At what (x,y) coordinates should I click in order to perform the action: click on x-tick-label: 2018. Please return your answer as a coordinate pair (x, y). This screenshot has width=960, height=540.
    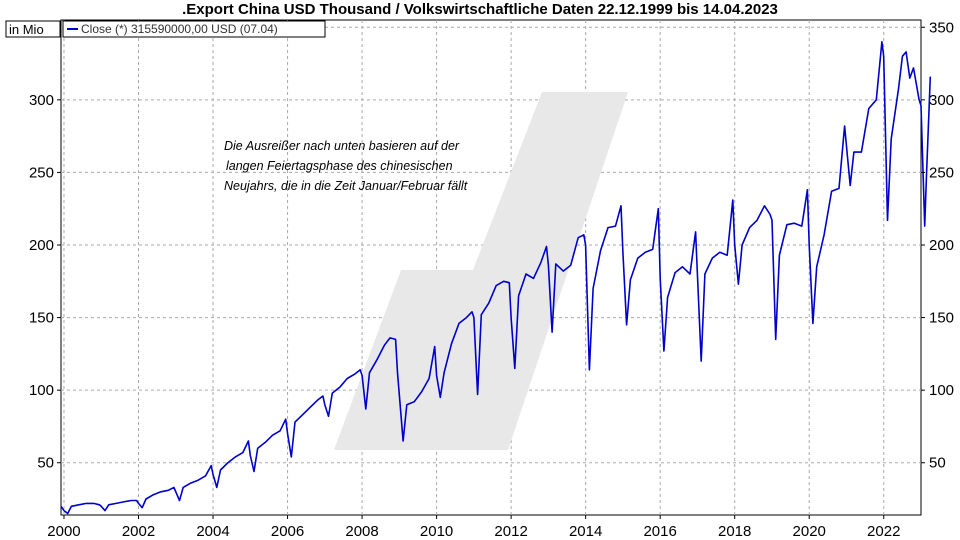
    Looking at the image, I should click on (734, 531).